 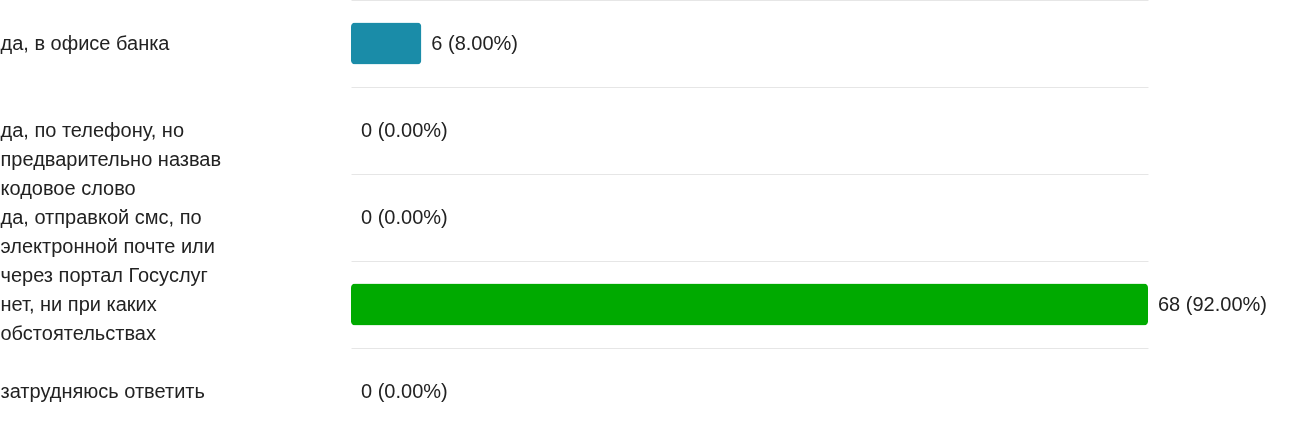 What do you see at coordinates (78, 318) in the screenshot?
I see `y-tick-label: нет, ни при каких обстоятельствах` at bounding box center [78, 318].